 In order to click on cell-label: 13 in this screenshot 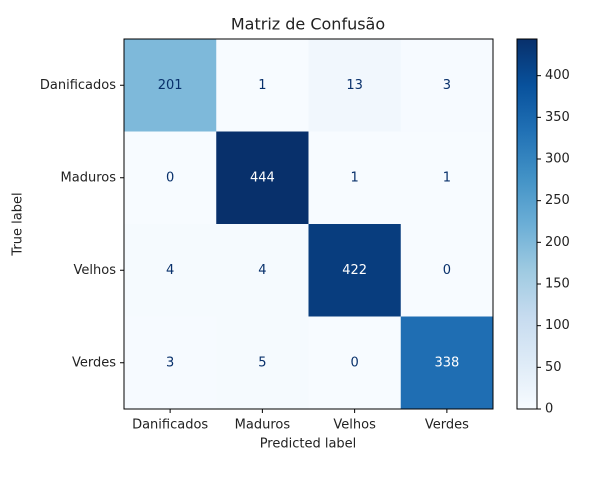, I will do `click(354, 85)`.